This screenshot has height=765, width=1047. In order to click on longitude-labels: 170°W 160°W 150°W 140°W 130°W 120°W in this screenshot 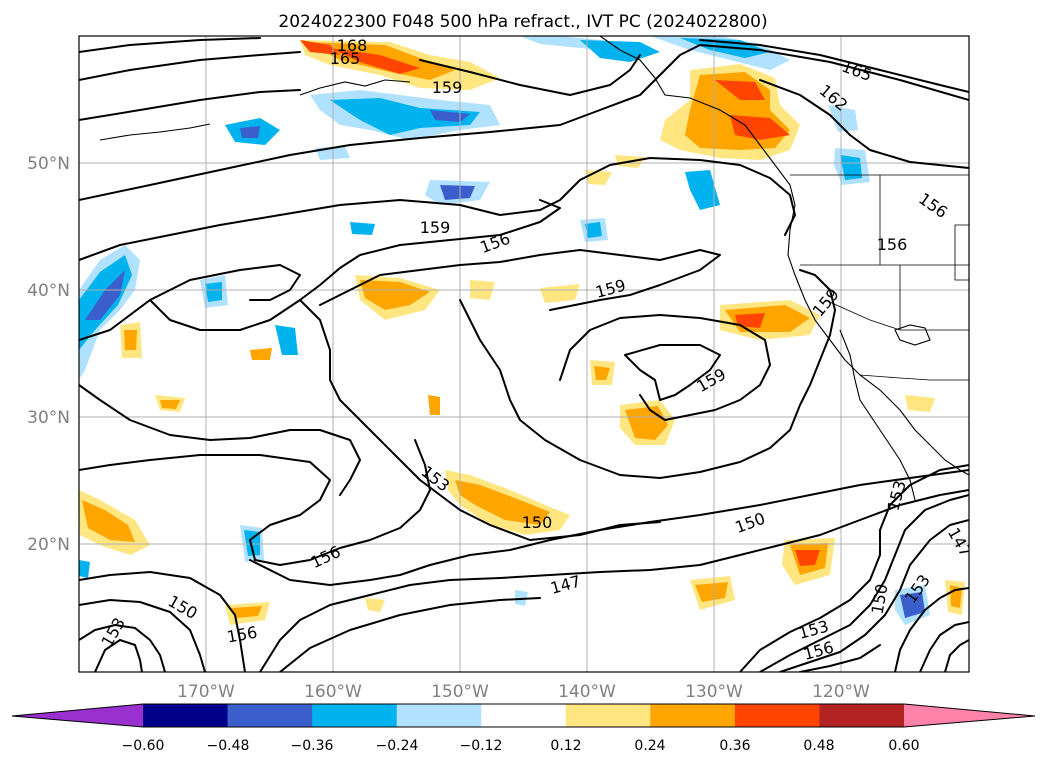, I will do `click(523, 692)`.